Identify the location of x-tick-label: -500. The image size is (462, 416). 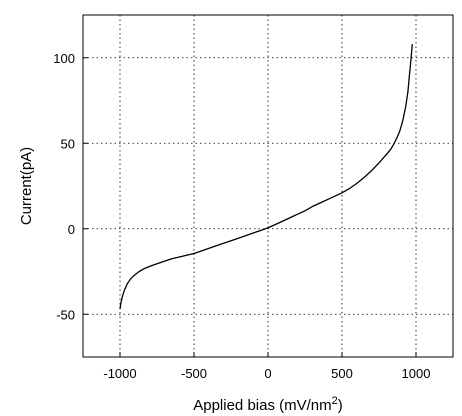
(194, 373).